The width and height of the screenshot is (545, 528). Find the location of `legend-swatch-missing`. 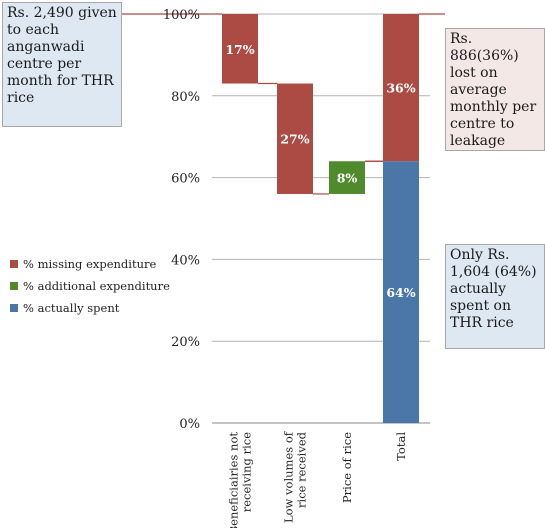

legend-swatch-missing is located at coordinates (14, 264).